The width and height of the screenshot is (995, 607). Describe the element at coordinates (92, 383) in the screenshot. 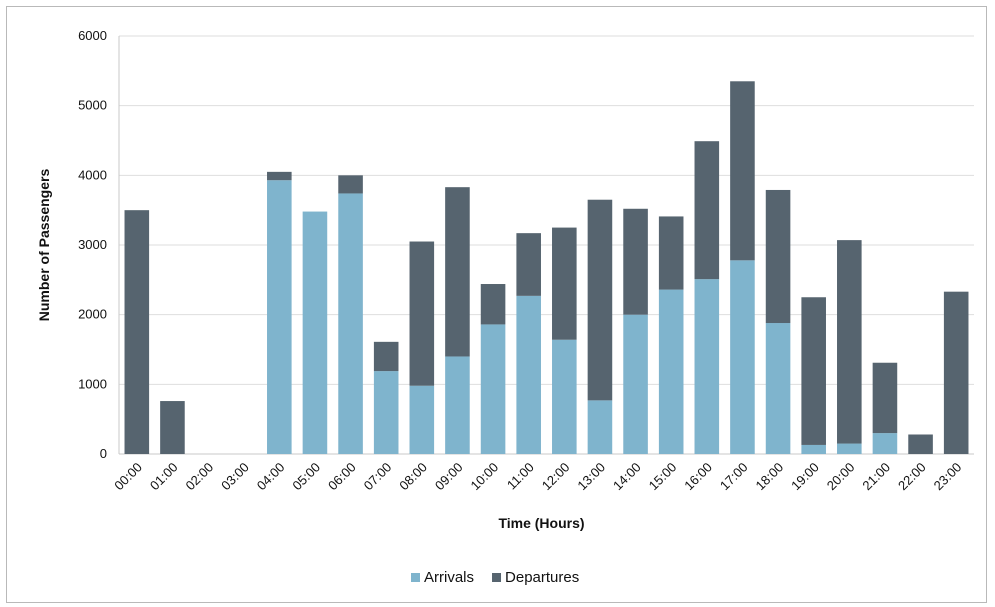

I see `y-tick-label: 1000` at that location.